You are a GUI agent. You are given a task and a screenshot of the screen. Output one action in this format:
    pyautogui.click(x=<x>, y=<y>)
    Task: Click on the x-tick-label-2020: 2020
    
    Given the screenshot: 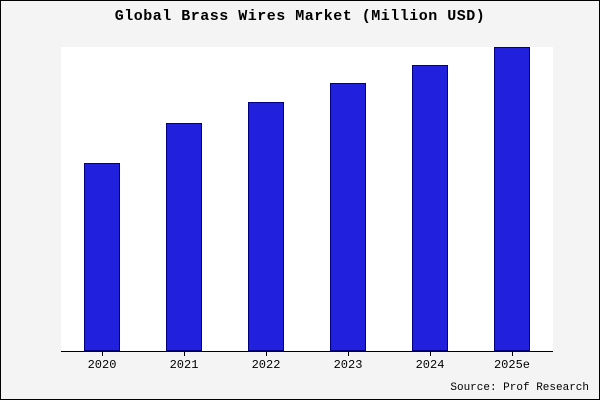 What is the action you would take?
    pyautogui.click(x=102, y=365)
    